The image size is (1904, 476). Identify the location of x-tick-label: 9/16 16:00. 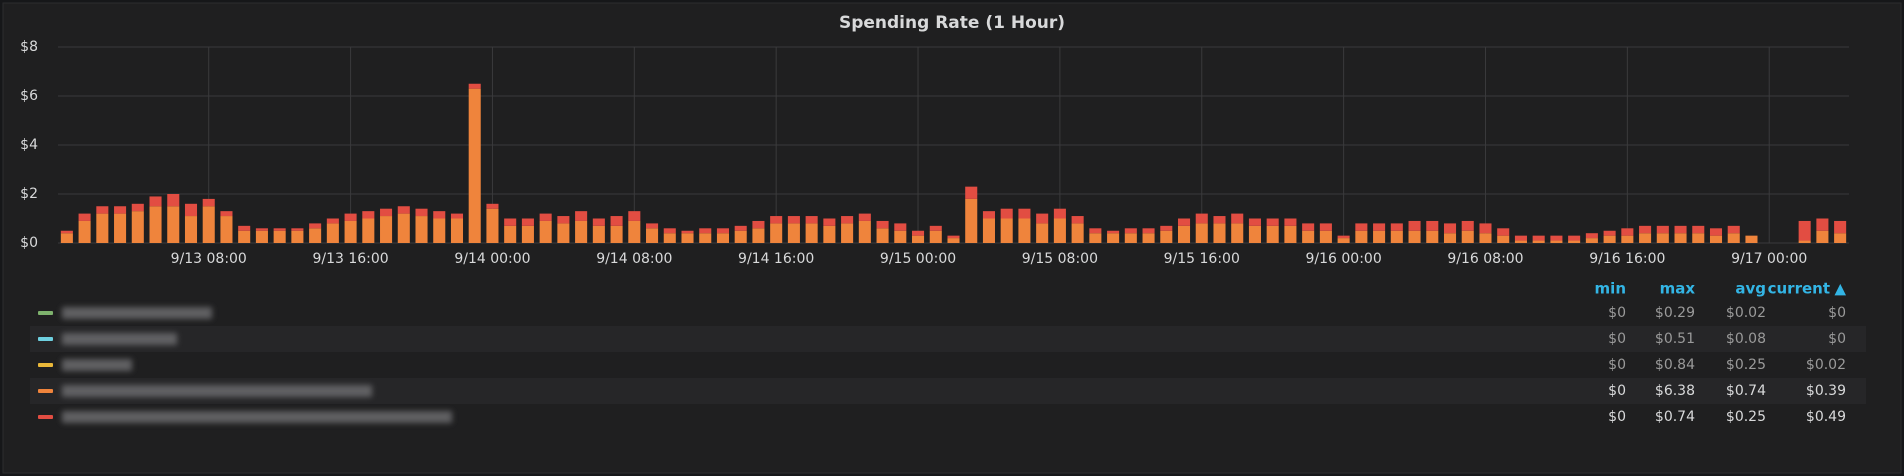
(1627, 259).